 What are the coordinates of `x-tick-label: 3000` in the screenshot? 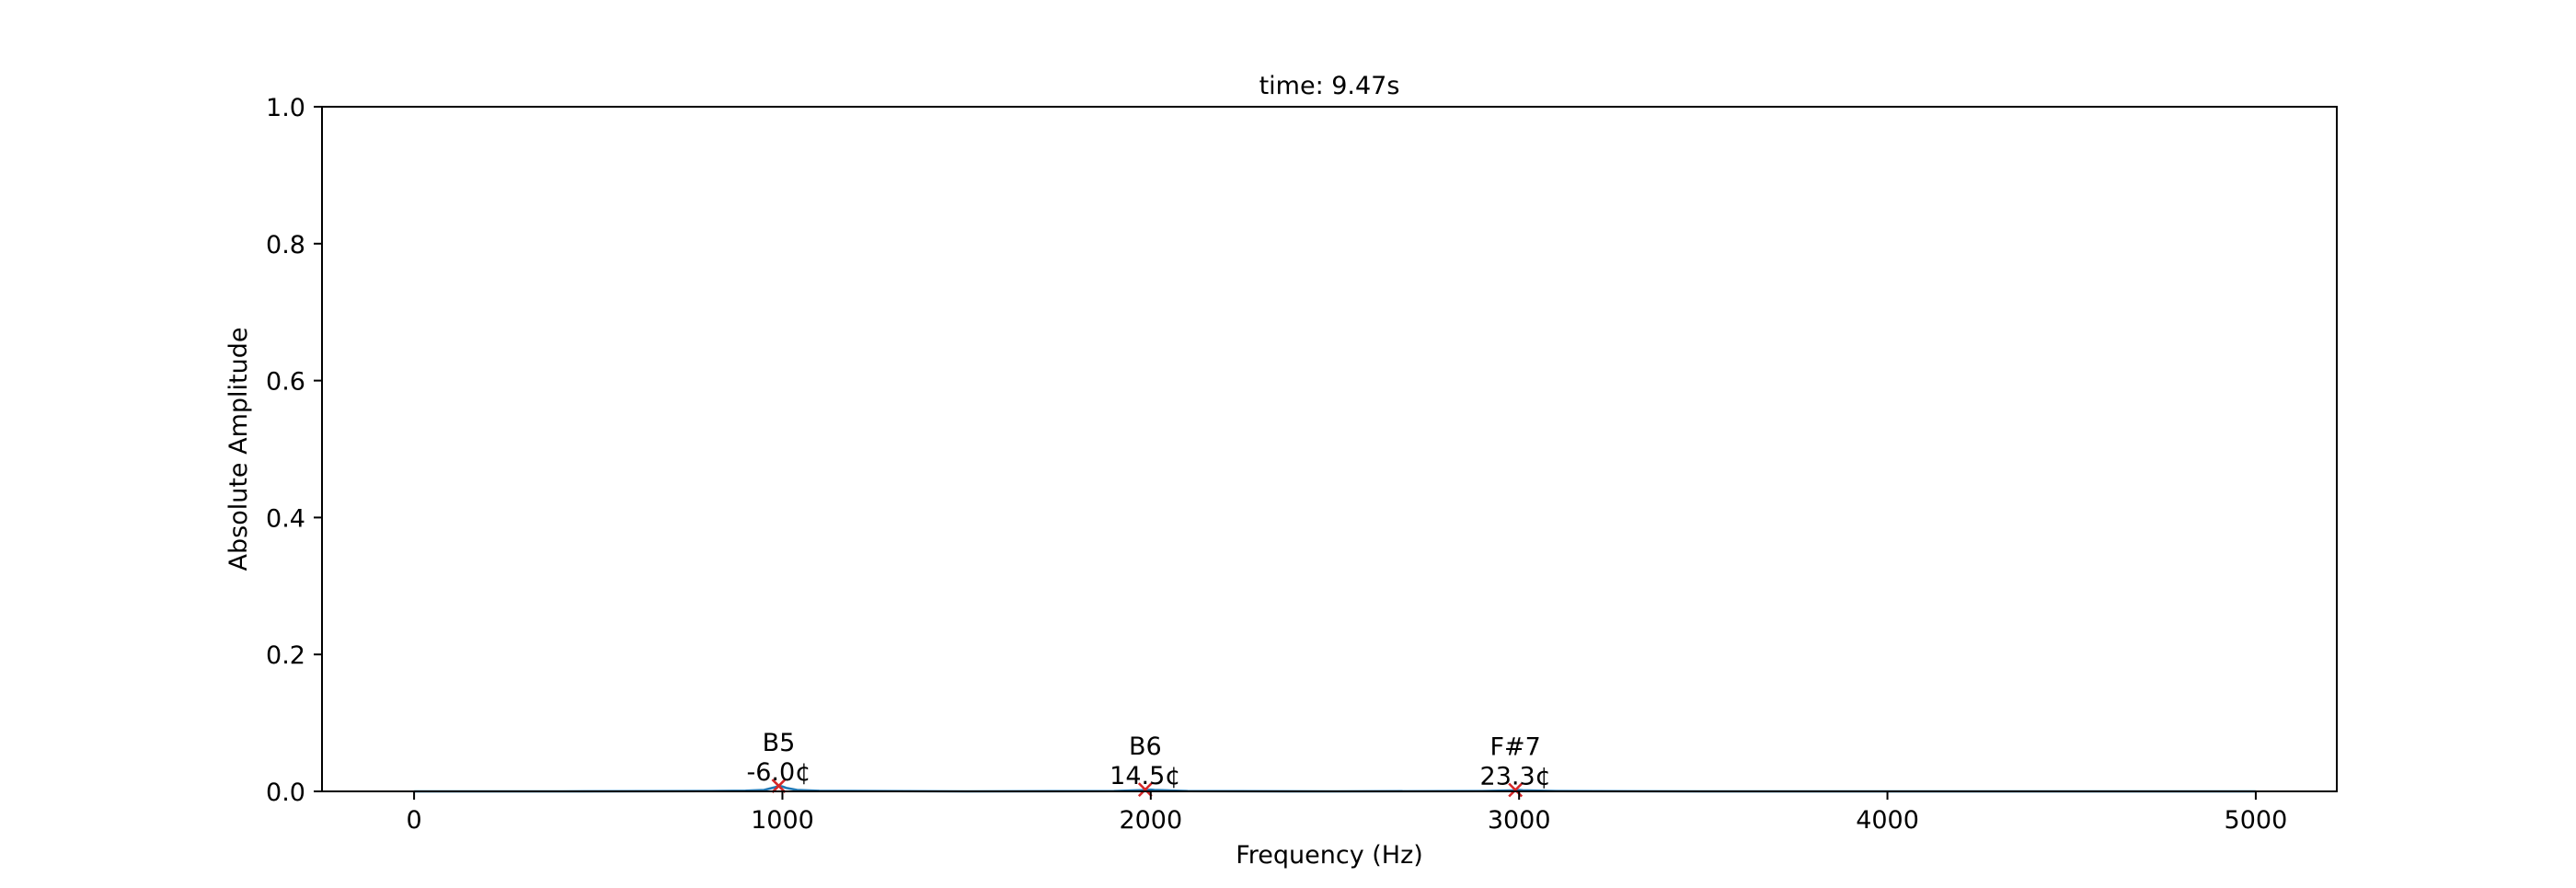 It's located at (1519, 820).